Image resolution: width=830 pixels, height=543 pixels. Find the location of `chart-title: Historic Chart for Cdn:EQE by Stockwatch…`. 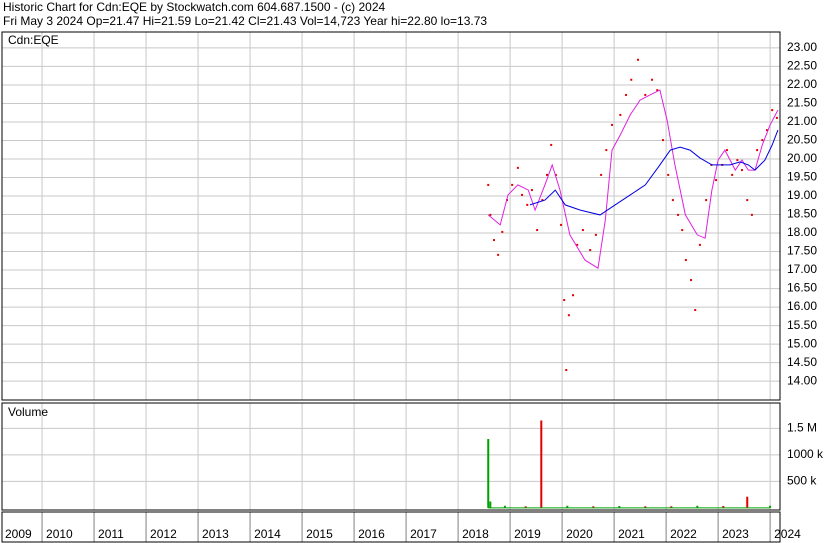

chart-title: Historic Chart for Cdn:EQE by Stockwatch… is located at coordinates (194, 7).